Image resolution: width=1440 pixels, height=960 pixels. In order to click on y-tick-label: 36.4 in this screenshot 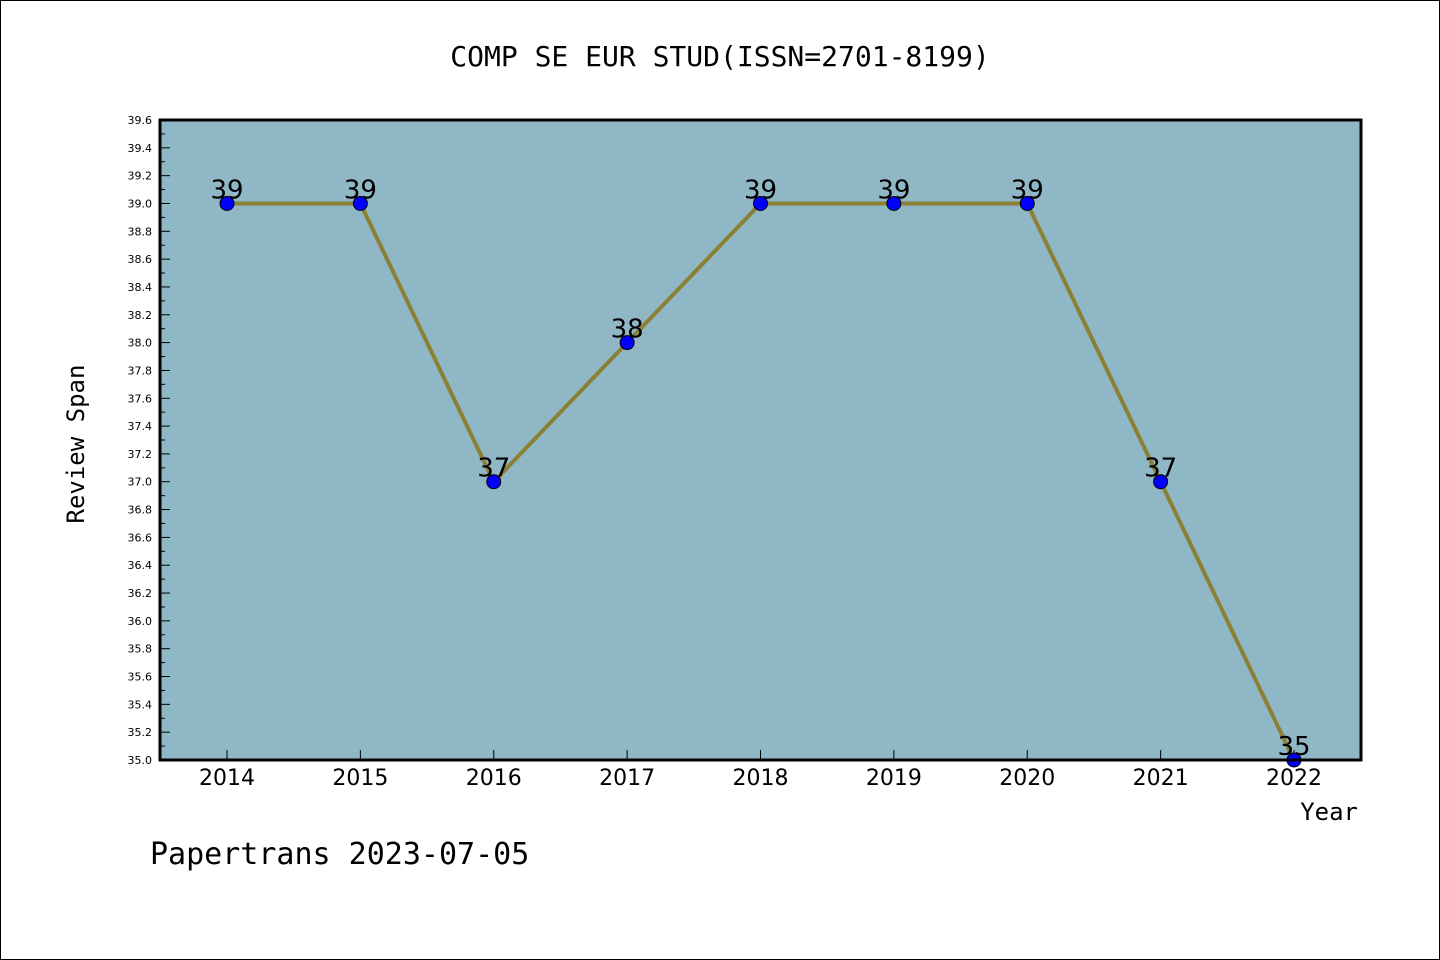, I will do `click(140, 565)`.